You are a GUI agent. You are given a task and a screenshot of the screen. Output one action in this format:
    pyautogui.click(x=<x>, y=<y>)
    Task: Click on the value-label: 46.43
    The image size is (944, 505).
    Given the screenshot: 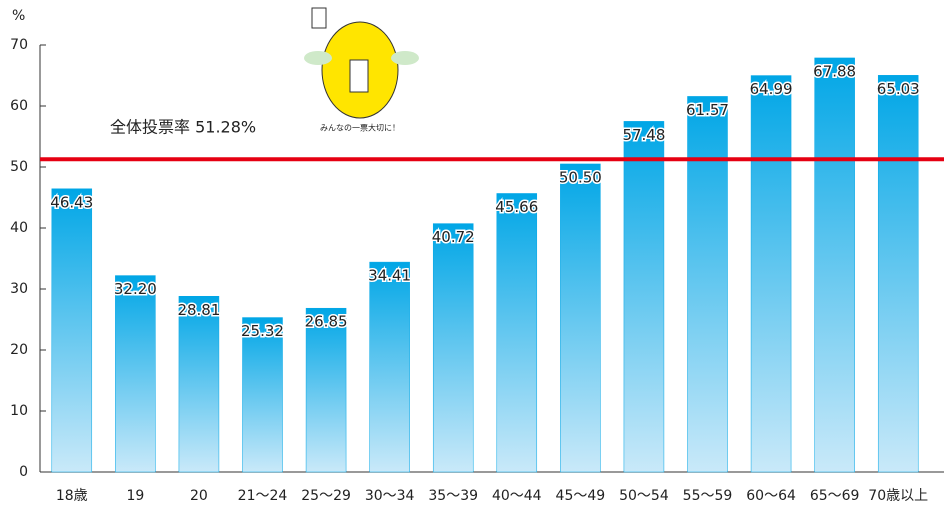 What is the action you would take?
    pyautogui.click(x=71, y=202)
    